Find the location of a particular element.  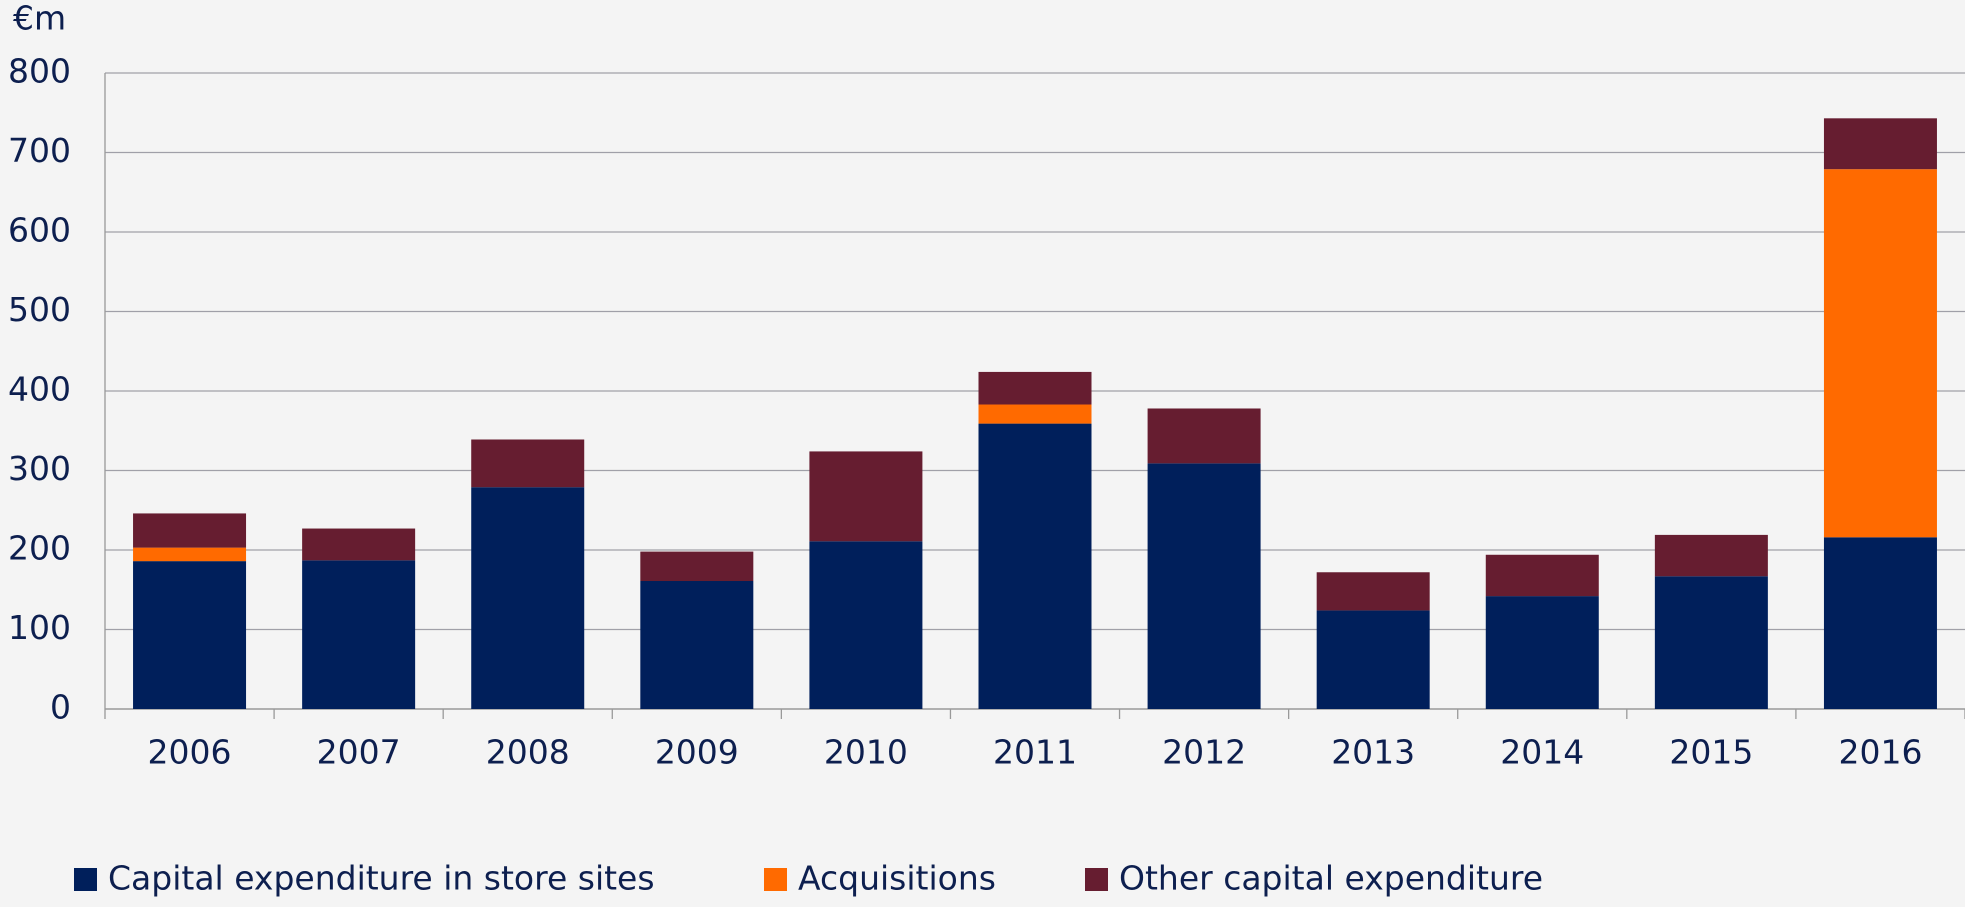

x-tick-label: 2010 is located at coordinates (866, 752).